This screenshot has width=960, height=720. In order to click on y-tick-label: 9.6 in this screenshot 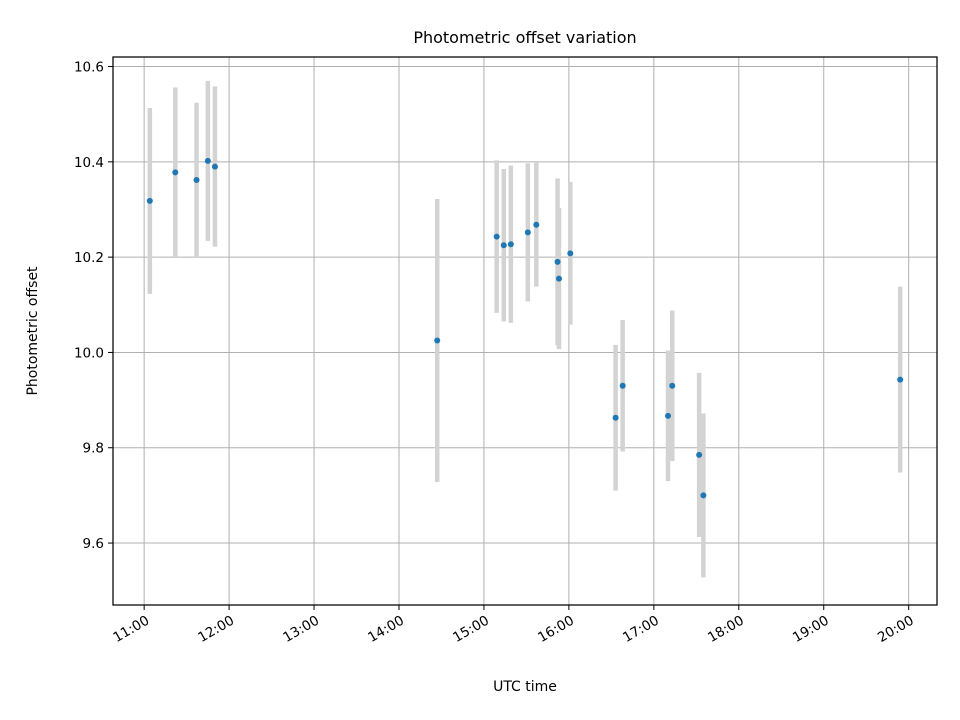, I will do `click(93, 544)`.